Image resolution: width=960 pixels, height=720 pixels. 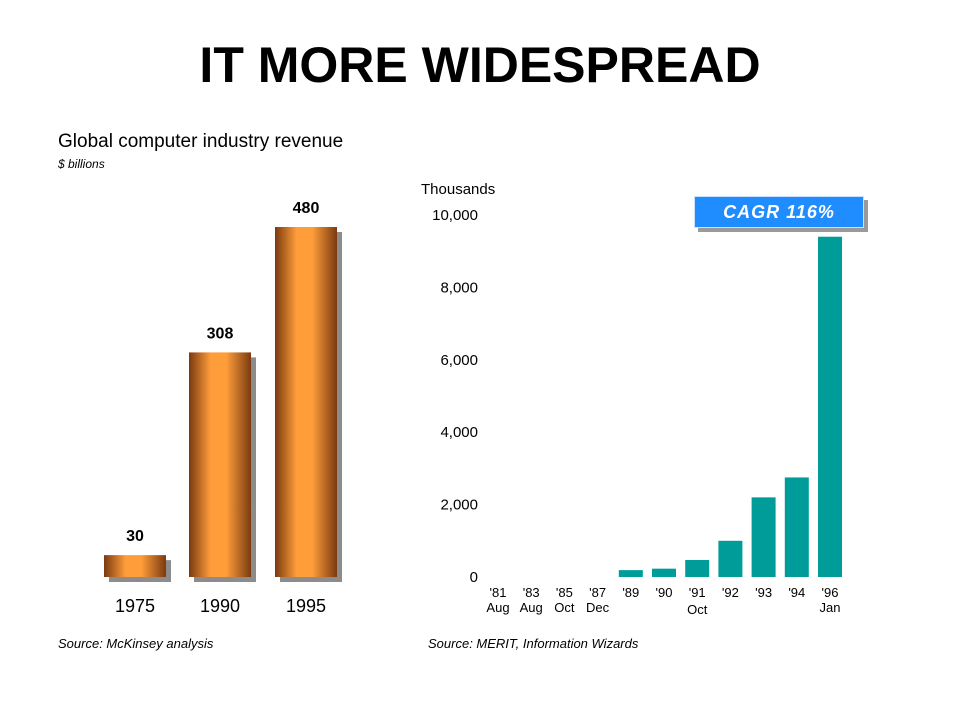 What do you see at coordinates (763, 592) in the screenshot?
I see `right-category-label: '93` at bounding box center [763, 592].